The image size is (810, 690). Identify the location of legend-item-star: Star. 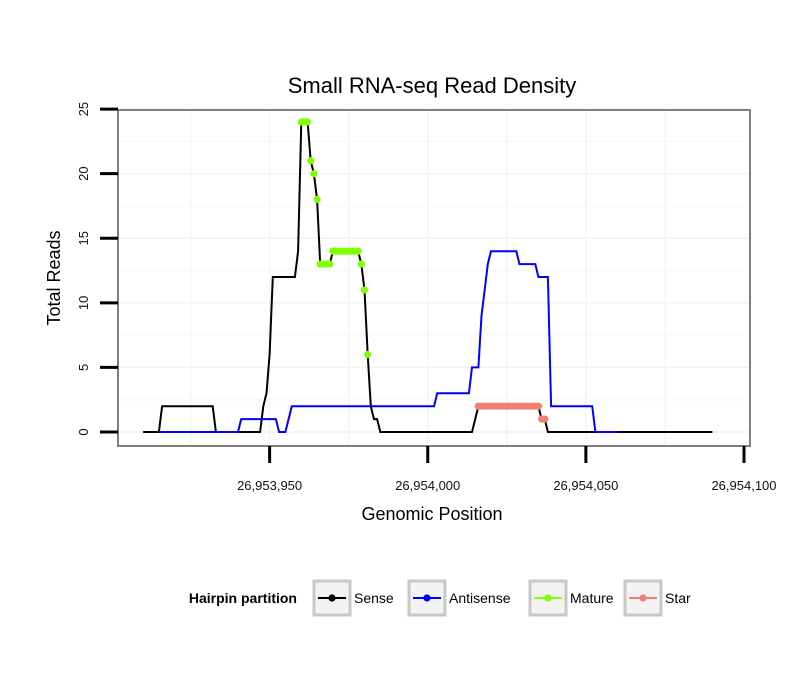
(657, 598).